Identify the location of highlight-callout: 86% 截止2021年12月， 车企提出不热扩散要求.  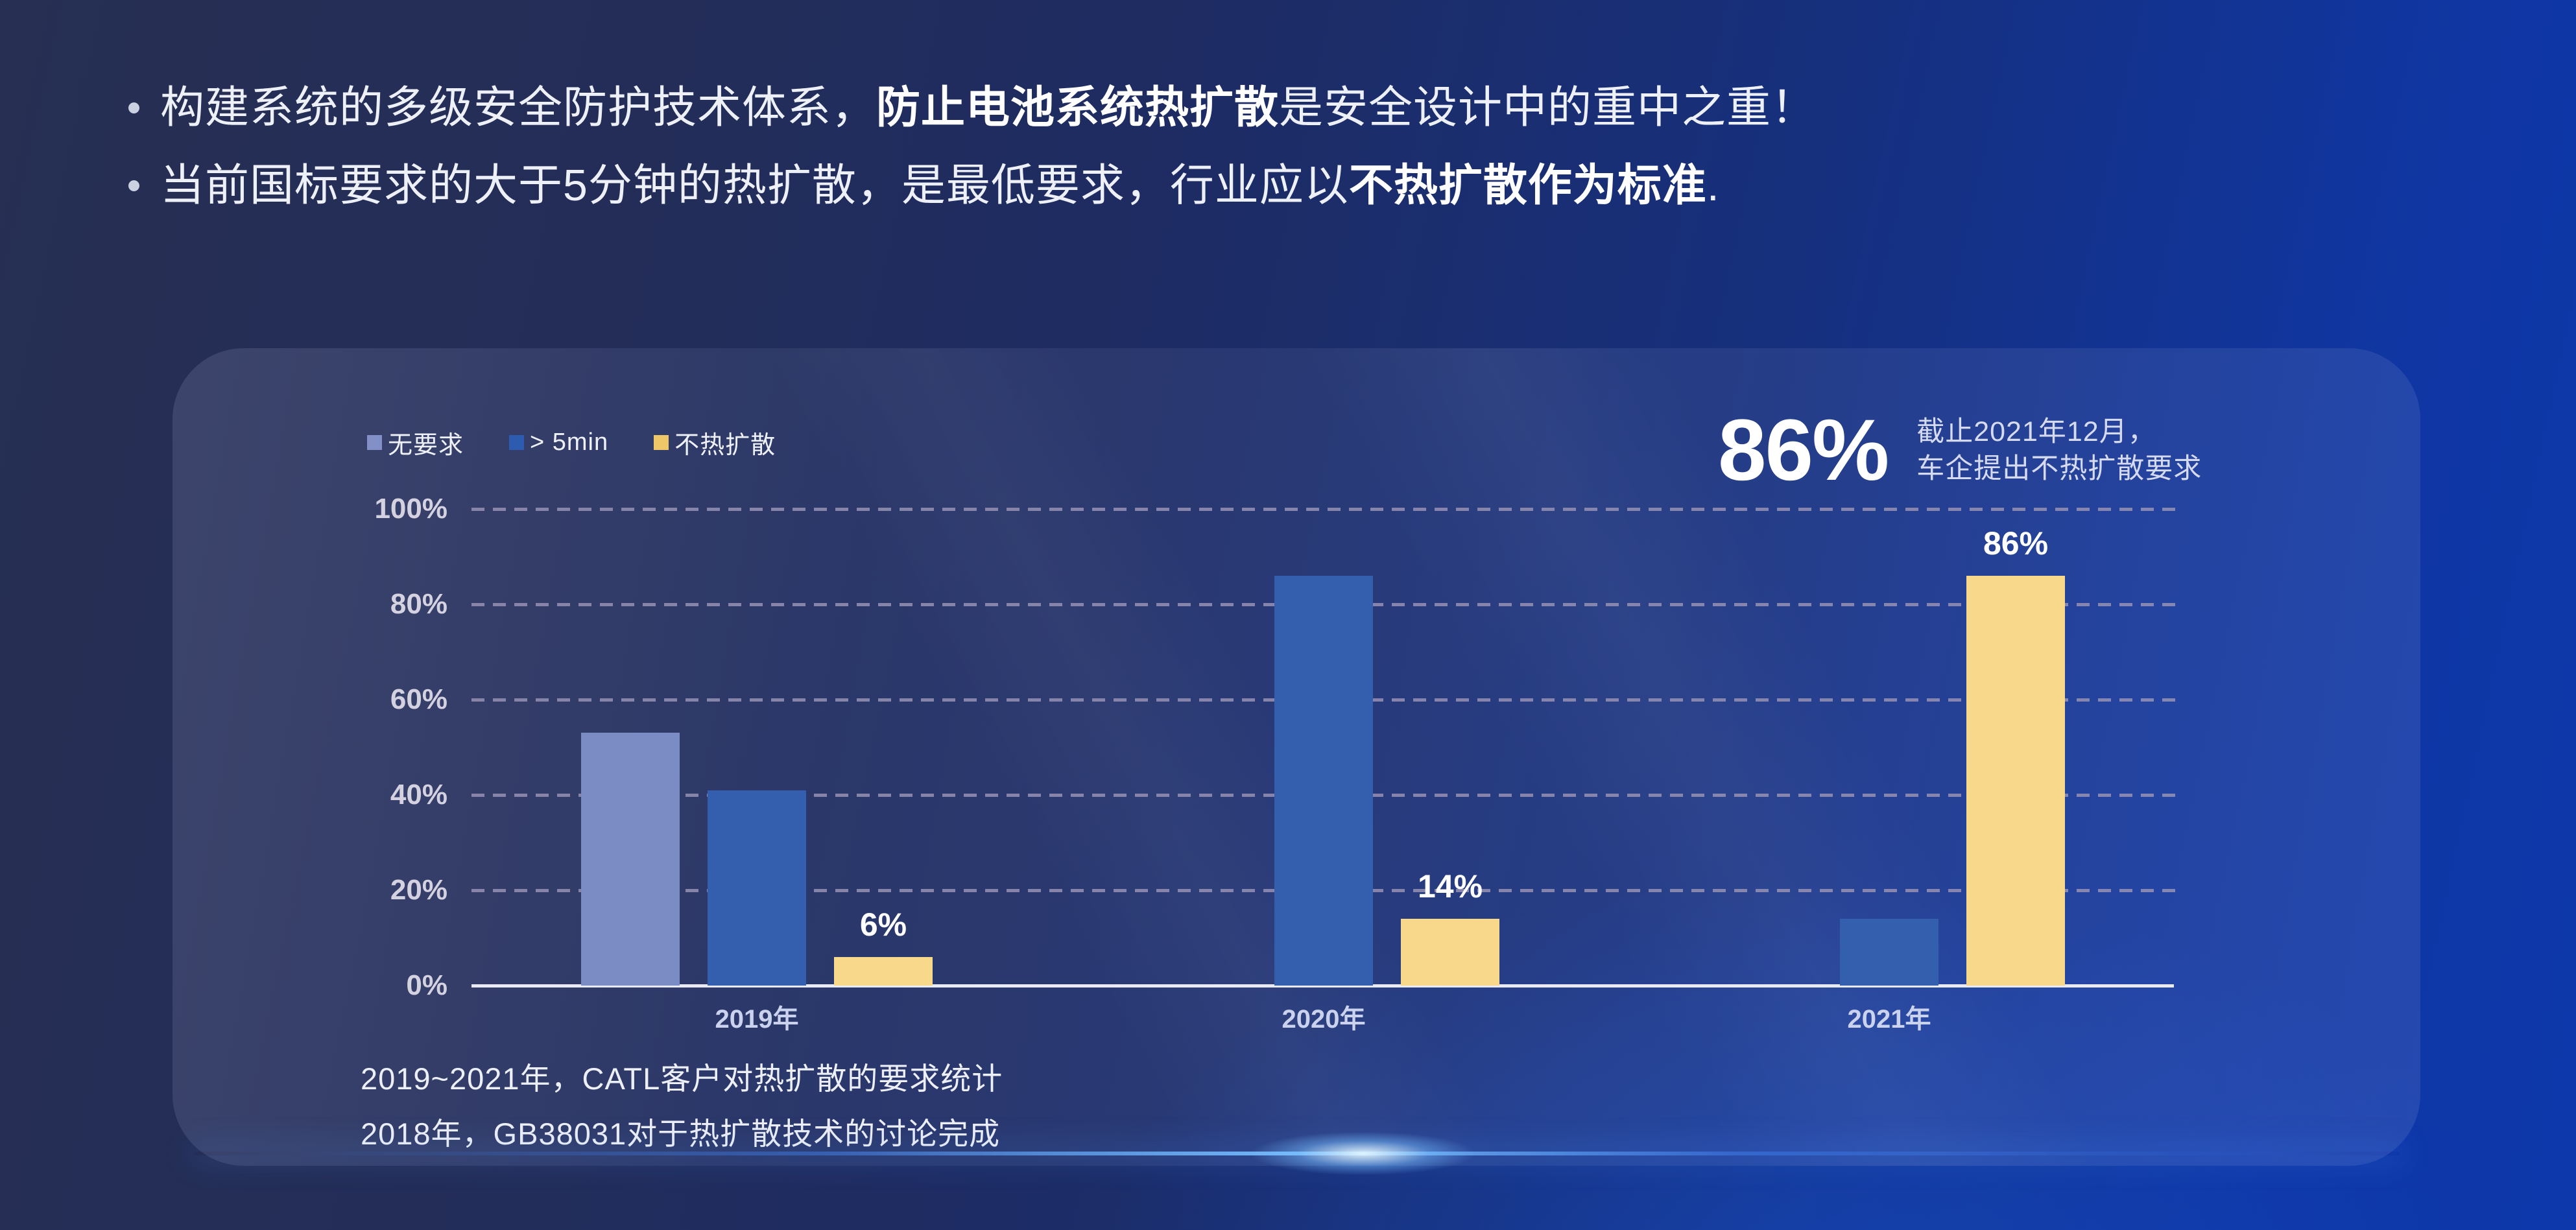
(1960, 450).